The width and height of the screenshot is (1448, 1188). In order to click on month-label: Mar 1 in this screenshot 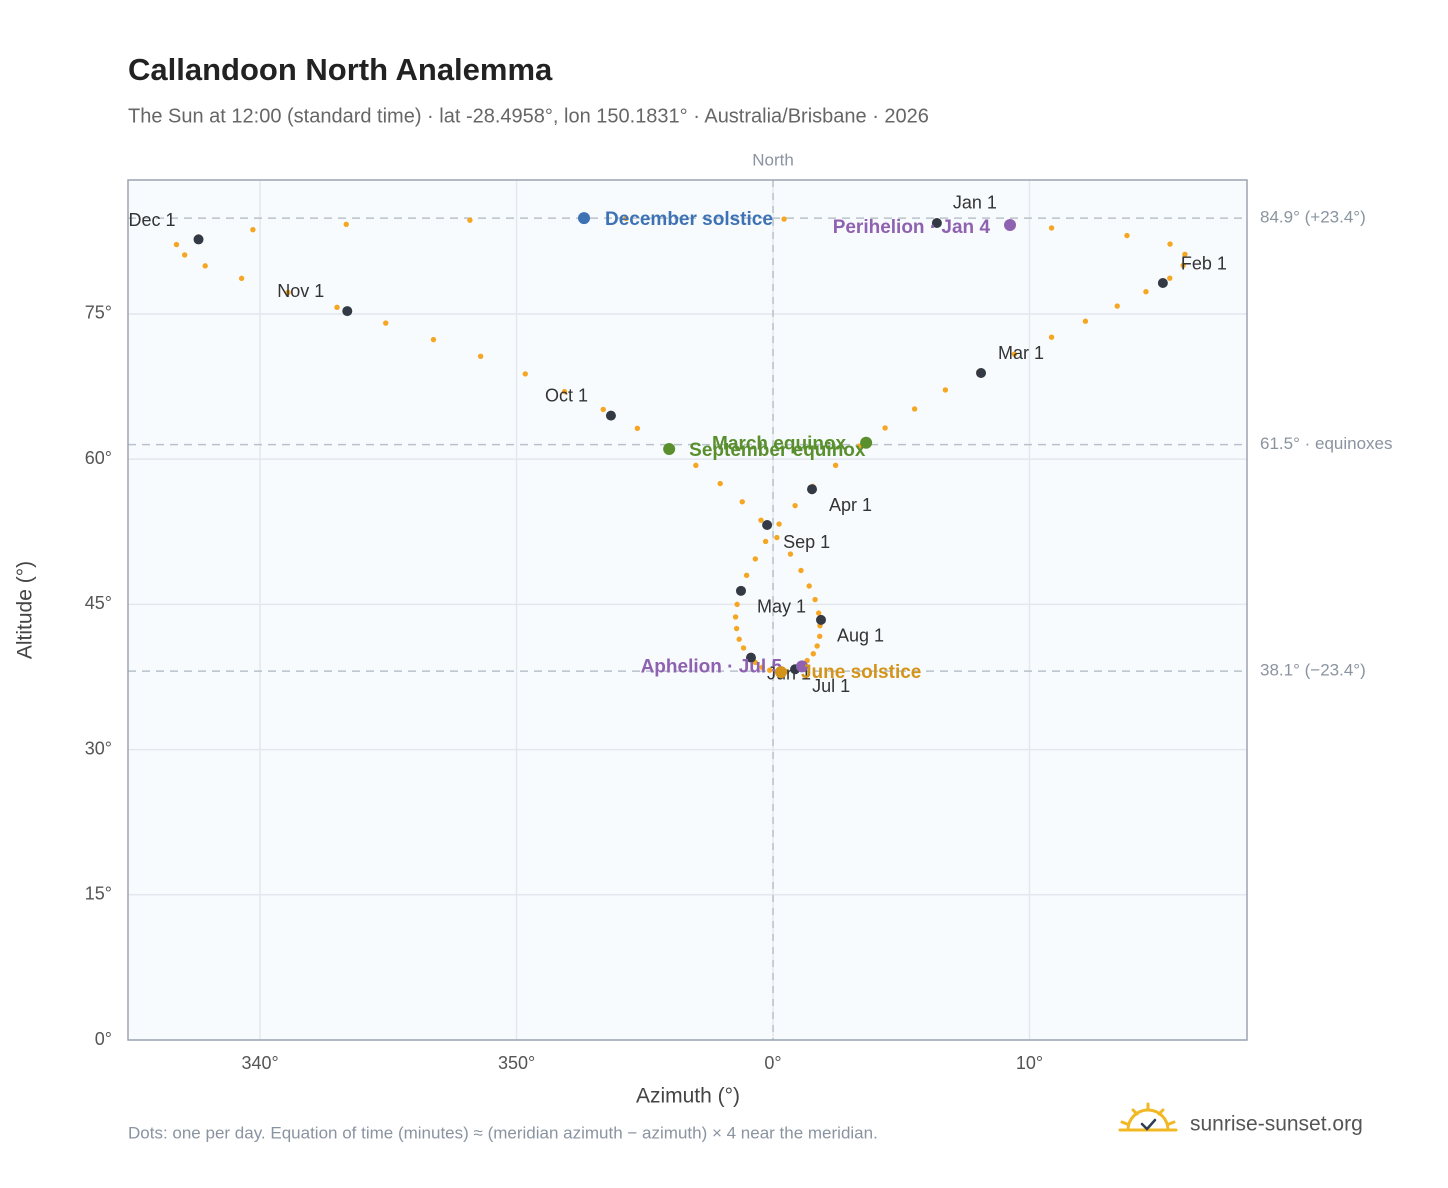, I will do `click(1021, 353)`.